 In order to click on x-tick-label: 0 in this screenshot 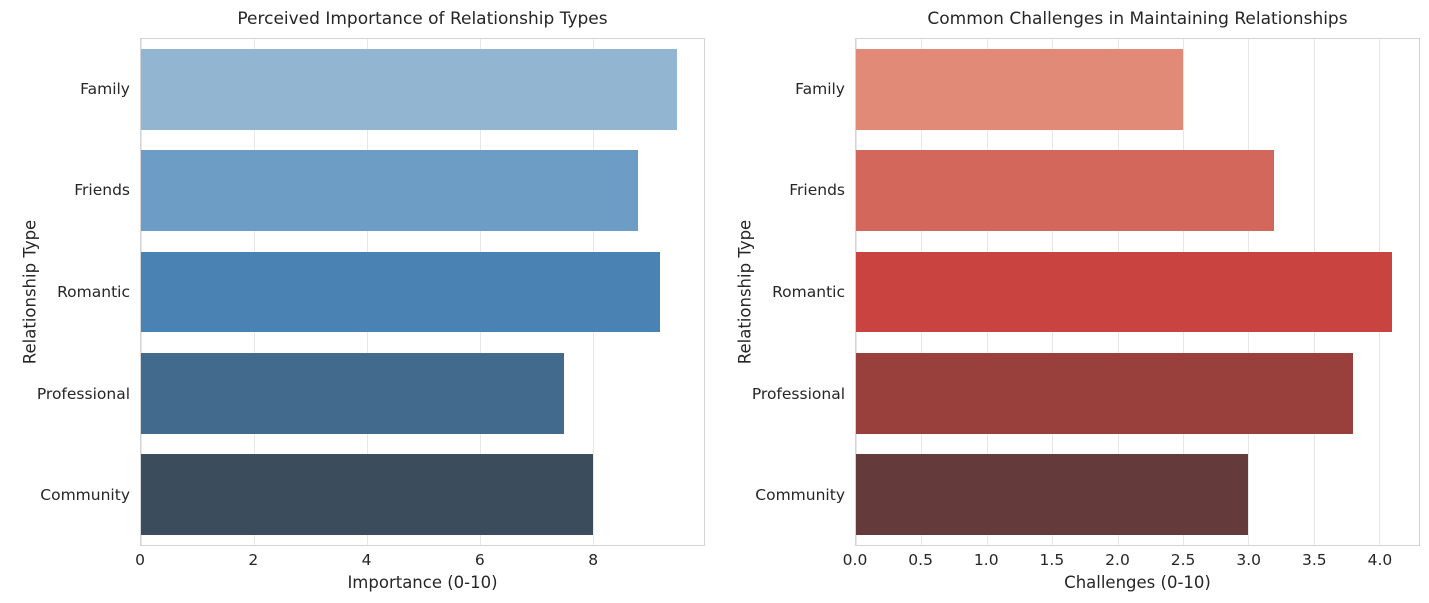, I will do `click(140, 560)`.